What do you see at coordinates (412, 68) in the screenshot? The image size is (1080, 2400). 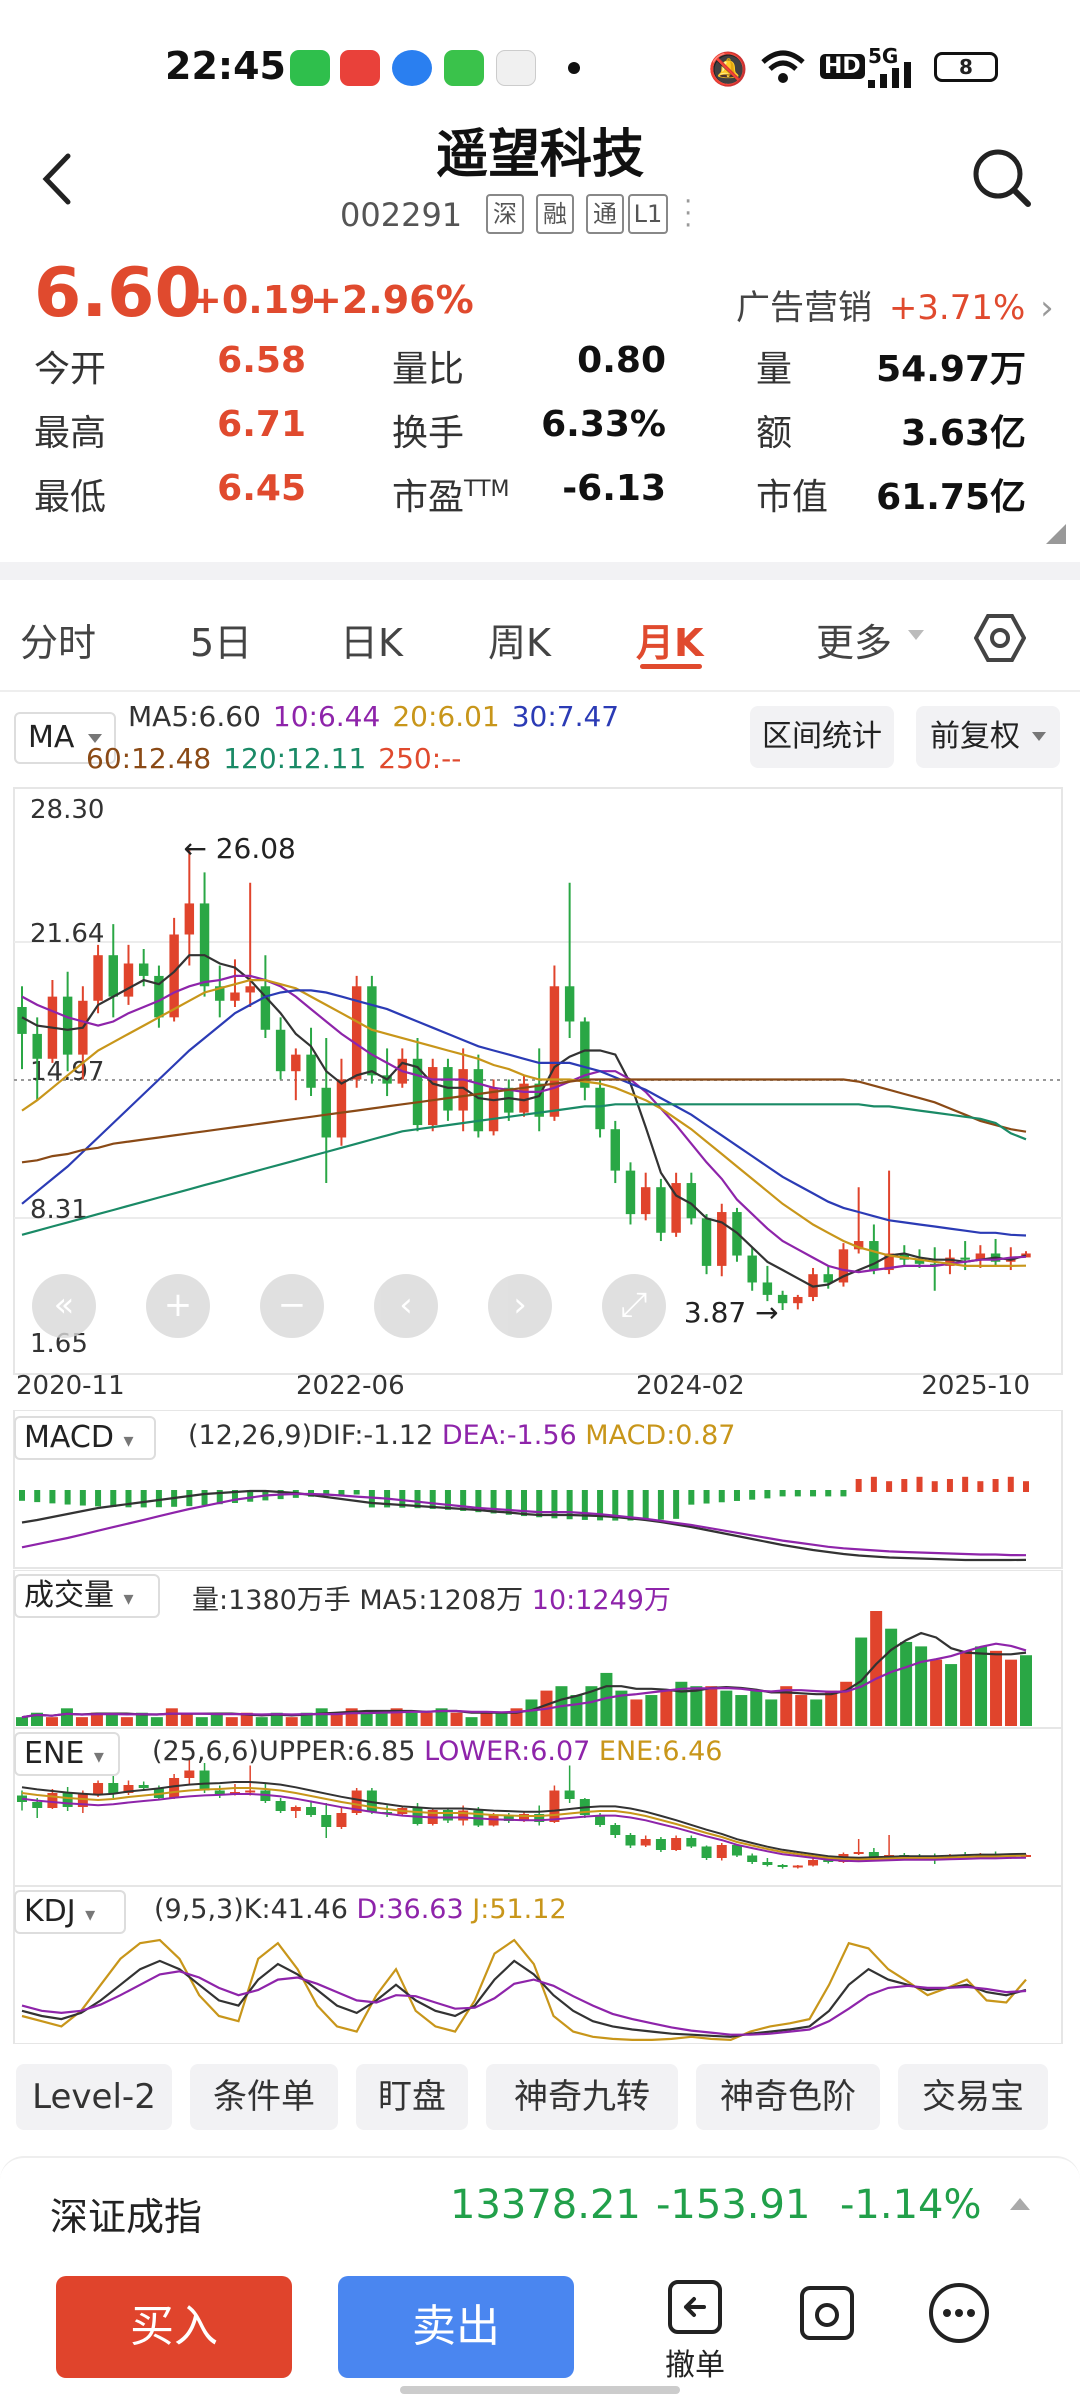 I see `browser-app-icon` at bounding box center [412, 68].